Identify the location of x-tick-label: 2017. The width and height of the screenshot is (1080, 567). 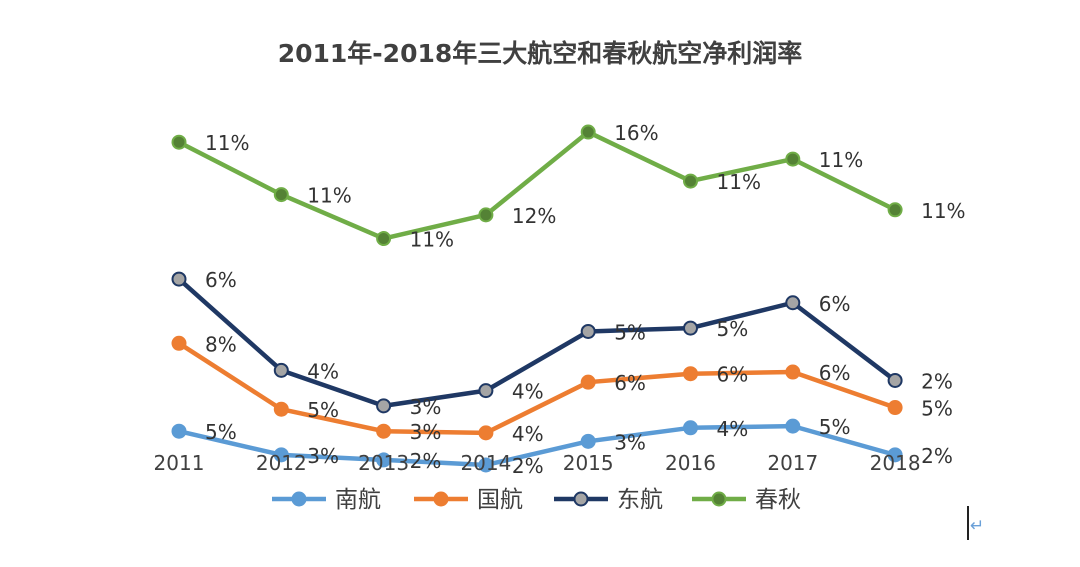
(792, 463).